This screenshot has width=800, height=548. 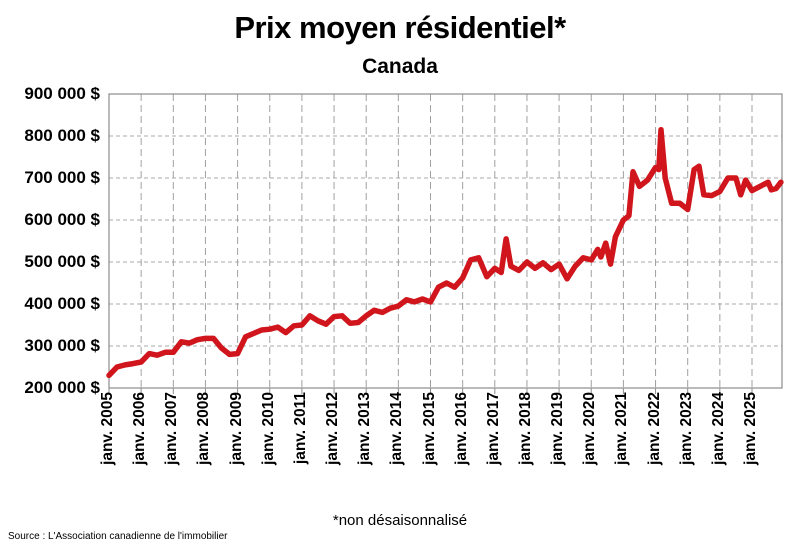 I want to click on y-tick-label: 500 000 $, so click(x=62, y=261).